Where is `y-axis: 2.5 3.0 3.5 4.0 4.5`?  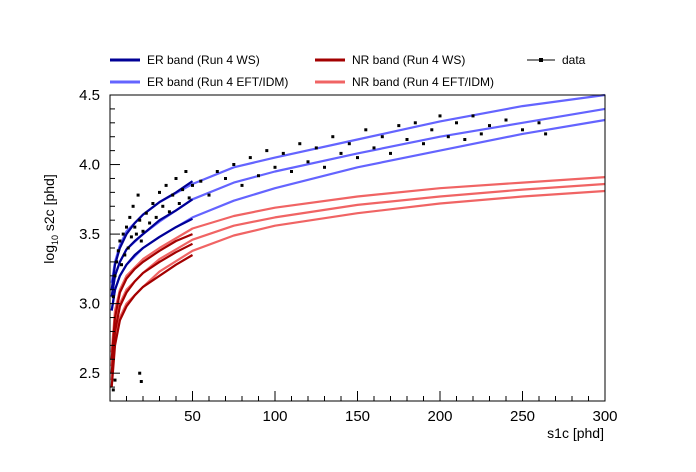
y-axis: 2.5 3.0 3.5 4.0 4.5 is located at coordinates (99, 244).